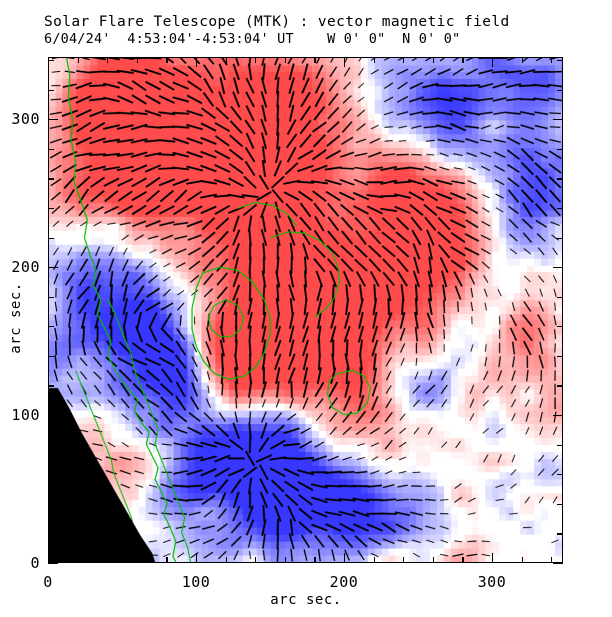  I want to click on x-tick-label: 100, so click(196, 582).